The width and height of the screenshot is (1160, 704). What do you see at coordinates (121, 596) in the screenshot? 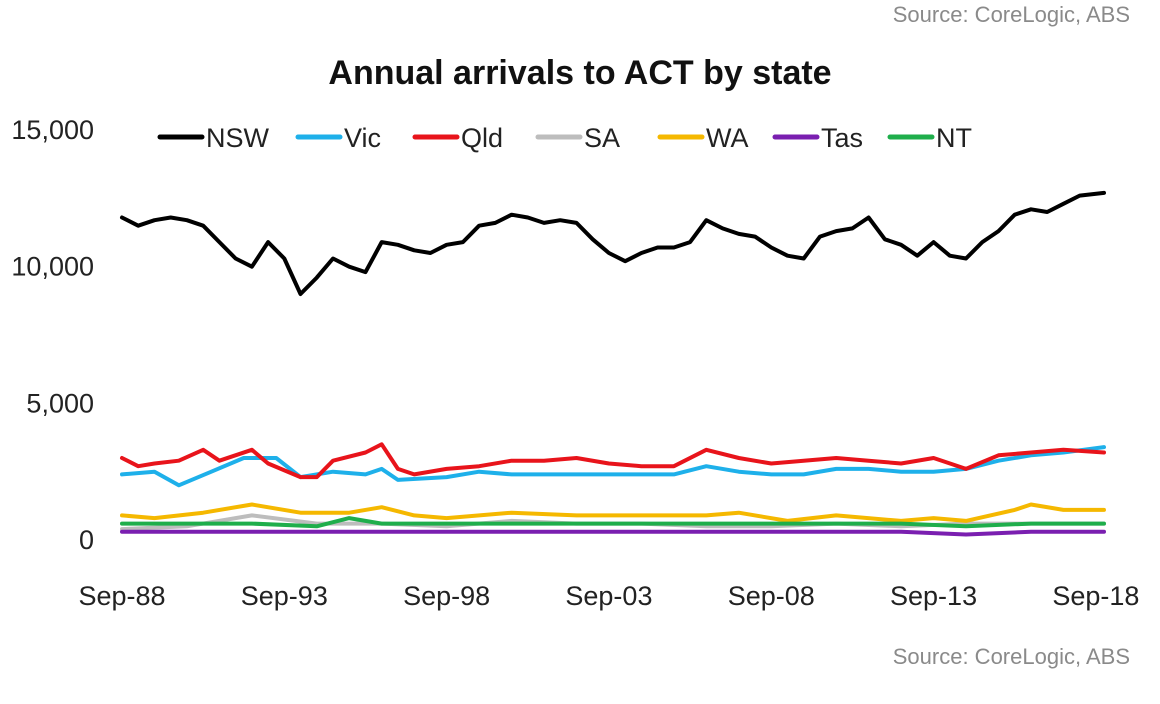
I see `x-tick-label: Sep-88` at bounding box center [121, 596].